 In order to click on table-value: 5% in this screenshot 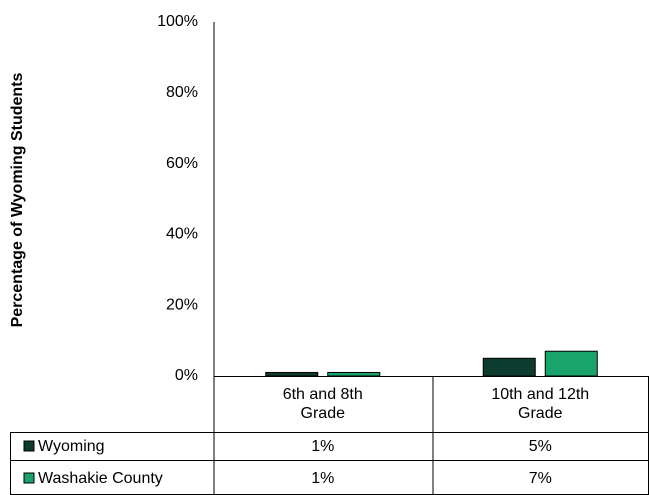, I will do `click(540, 446)`.